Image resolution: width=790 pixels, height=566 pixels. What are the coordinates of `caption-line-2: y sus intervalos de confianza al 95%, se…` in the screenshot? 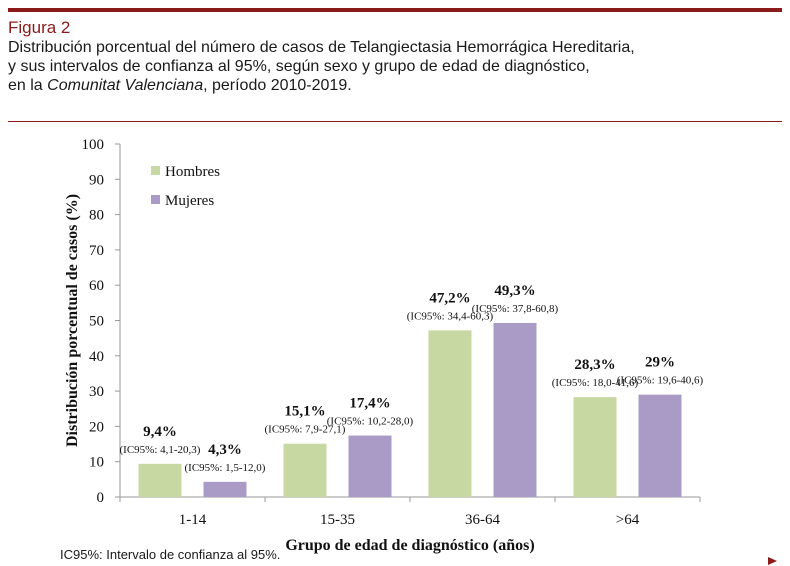 It's located at (299, 66).